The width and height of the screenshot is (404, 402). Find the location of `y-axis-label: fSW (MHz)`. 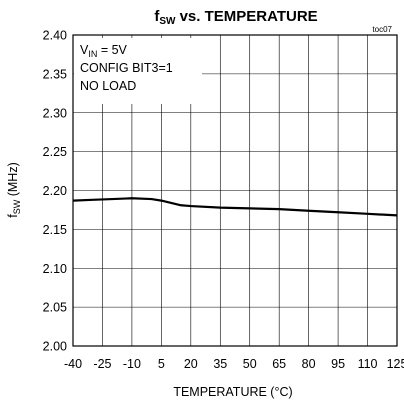

y-axis-label: fSW (MHz) is located at coordinates (14, 189).